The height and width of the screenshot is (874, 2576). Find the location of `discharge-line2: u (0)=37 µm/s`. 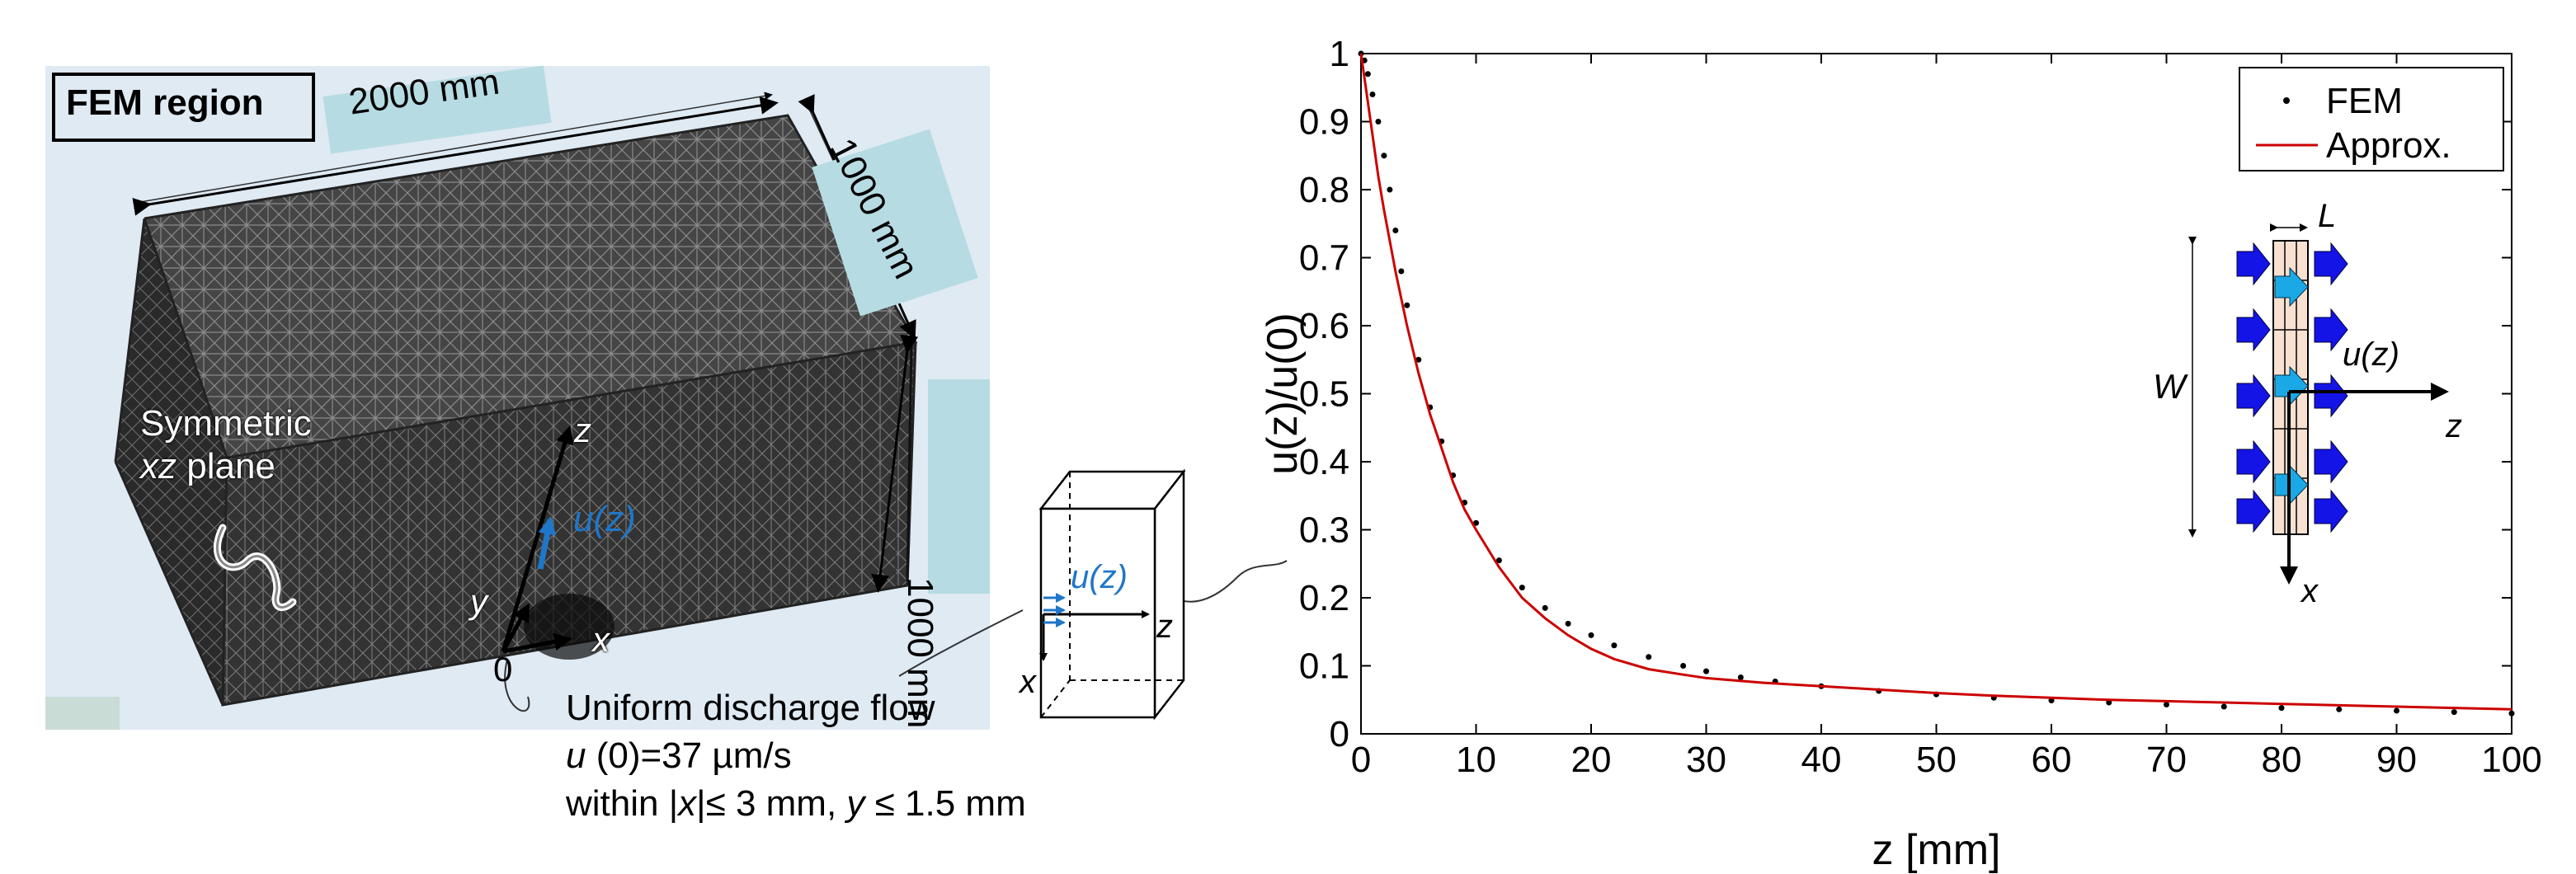

discharge-line2: u (0)=37 µm/s is located at coordinates (796, 756).